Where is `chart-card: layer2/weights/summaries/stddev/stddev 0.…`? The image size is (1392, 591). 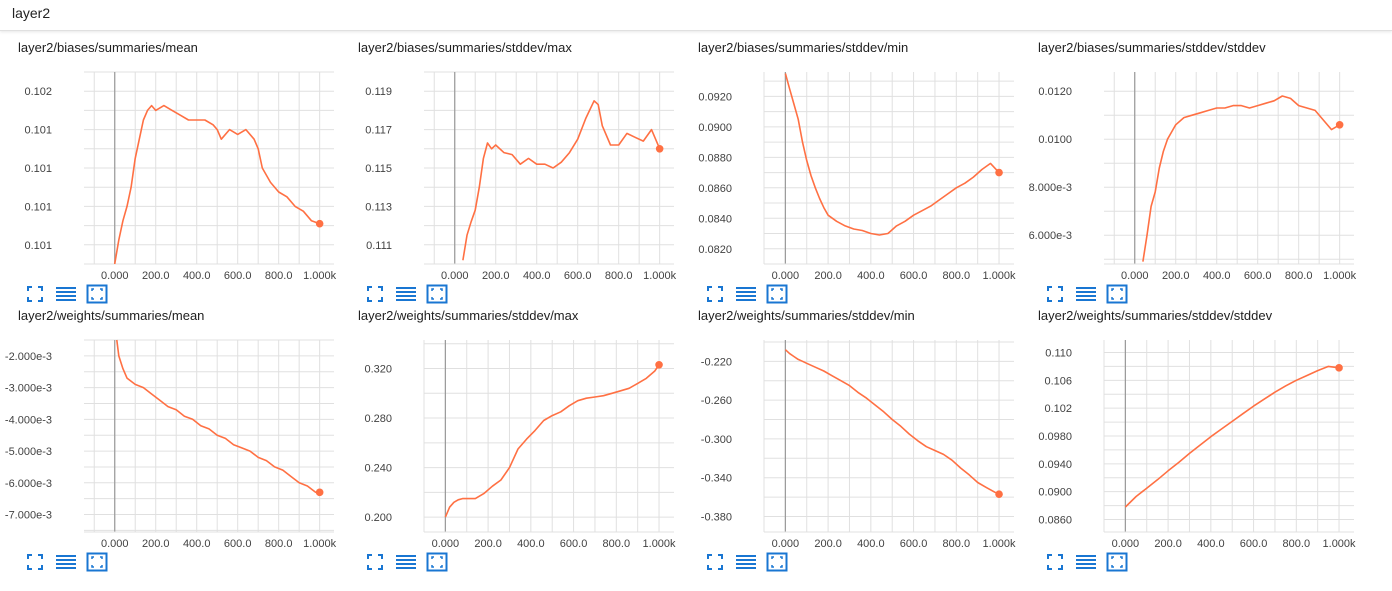
chart-card: layer2/weights/summaries/stddev/stddev 0.… is located at coordinates (1190, 442).